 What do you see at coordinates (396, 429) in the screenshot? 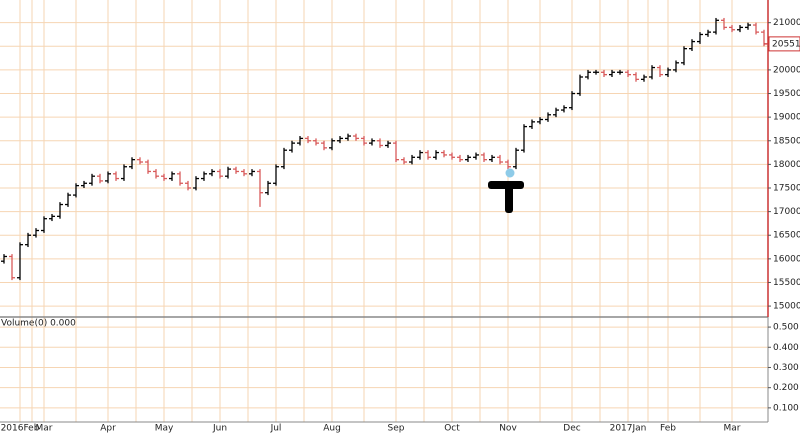
I see `x-tick-label: Sep` at bounding box center [396, 429].